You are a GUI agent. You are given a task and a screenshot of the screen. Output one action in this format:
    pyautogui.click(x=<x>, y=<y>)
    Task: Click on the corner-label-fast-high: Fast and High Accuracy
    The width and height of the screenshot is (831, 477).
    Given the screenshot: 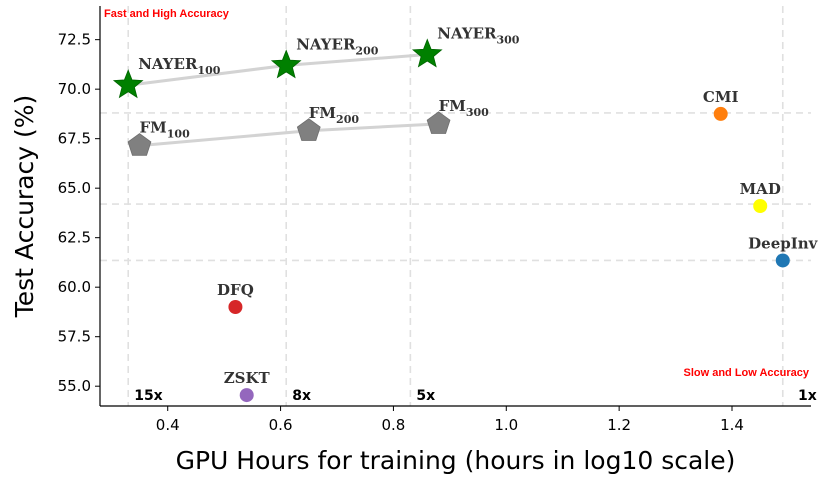 What is the action you would take?
    pyautogui.click(x=167, y=14)
    